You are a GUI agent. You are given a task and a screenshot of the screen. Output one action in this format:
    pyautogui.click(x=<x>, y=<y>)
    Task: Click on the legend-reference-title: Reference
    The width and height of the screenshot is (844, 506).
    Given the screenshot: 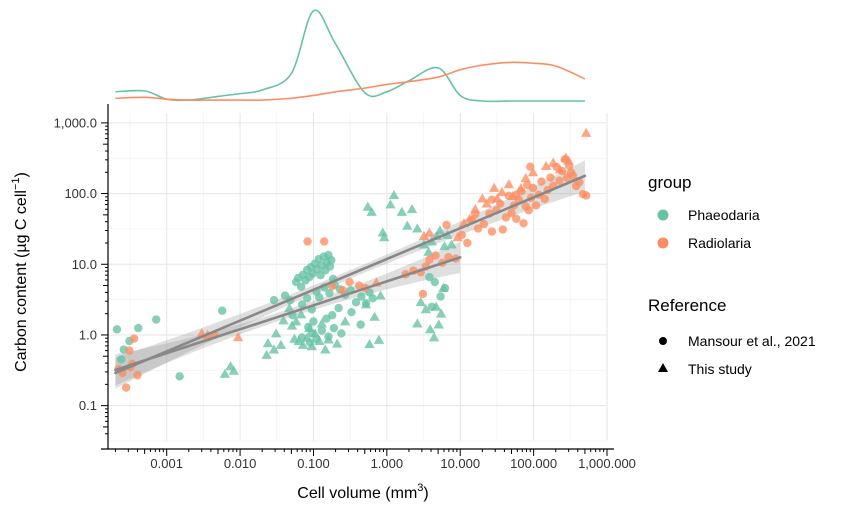 What is the action you would take?
    pyautogui.click(x=687, y=305)
    